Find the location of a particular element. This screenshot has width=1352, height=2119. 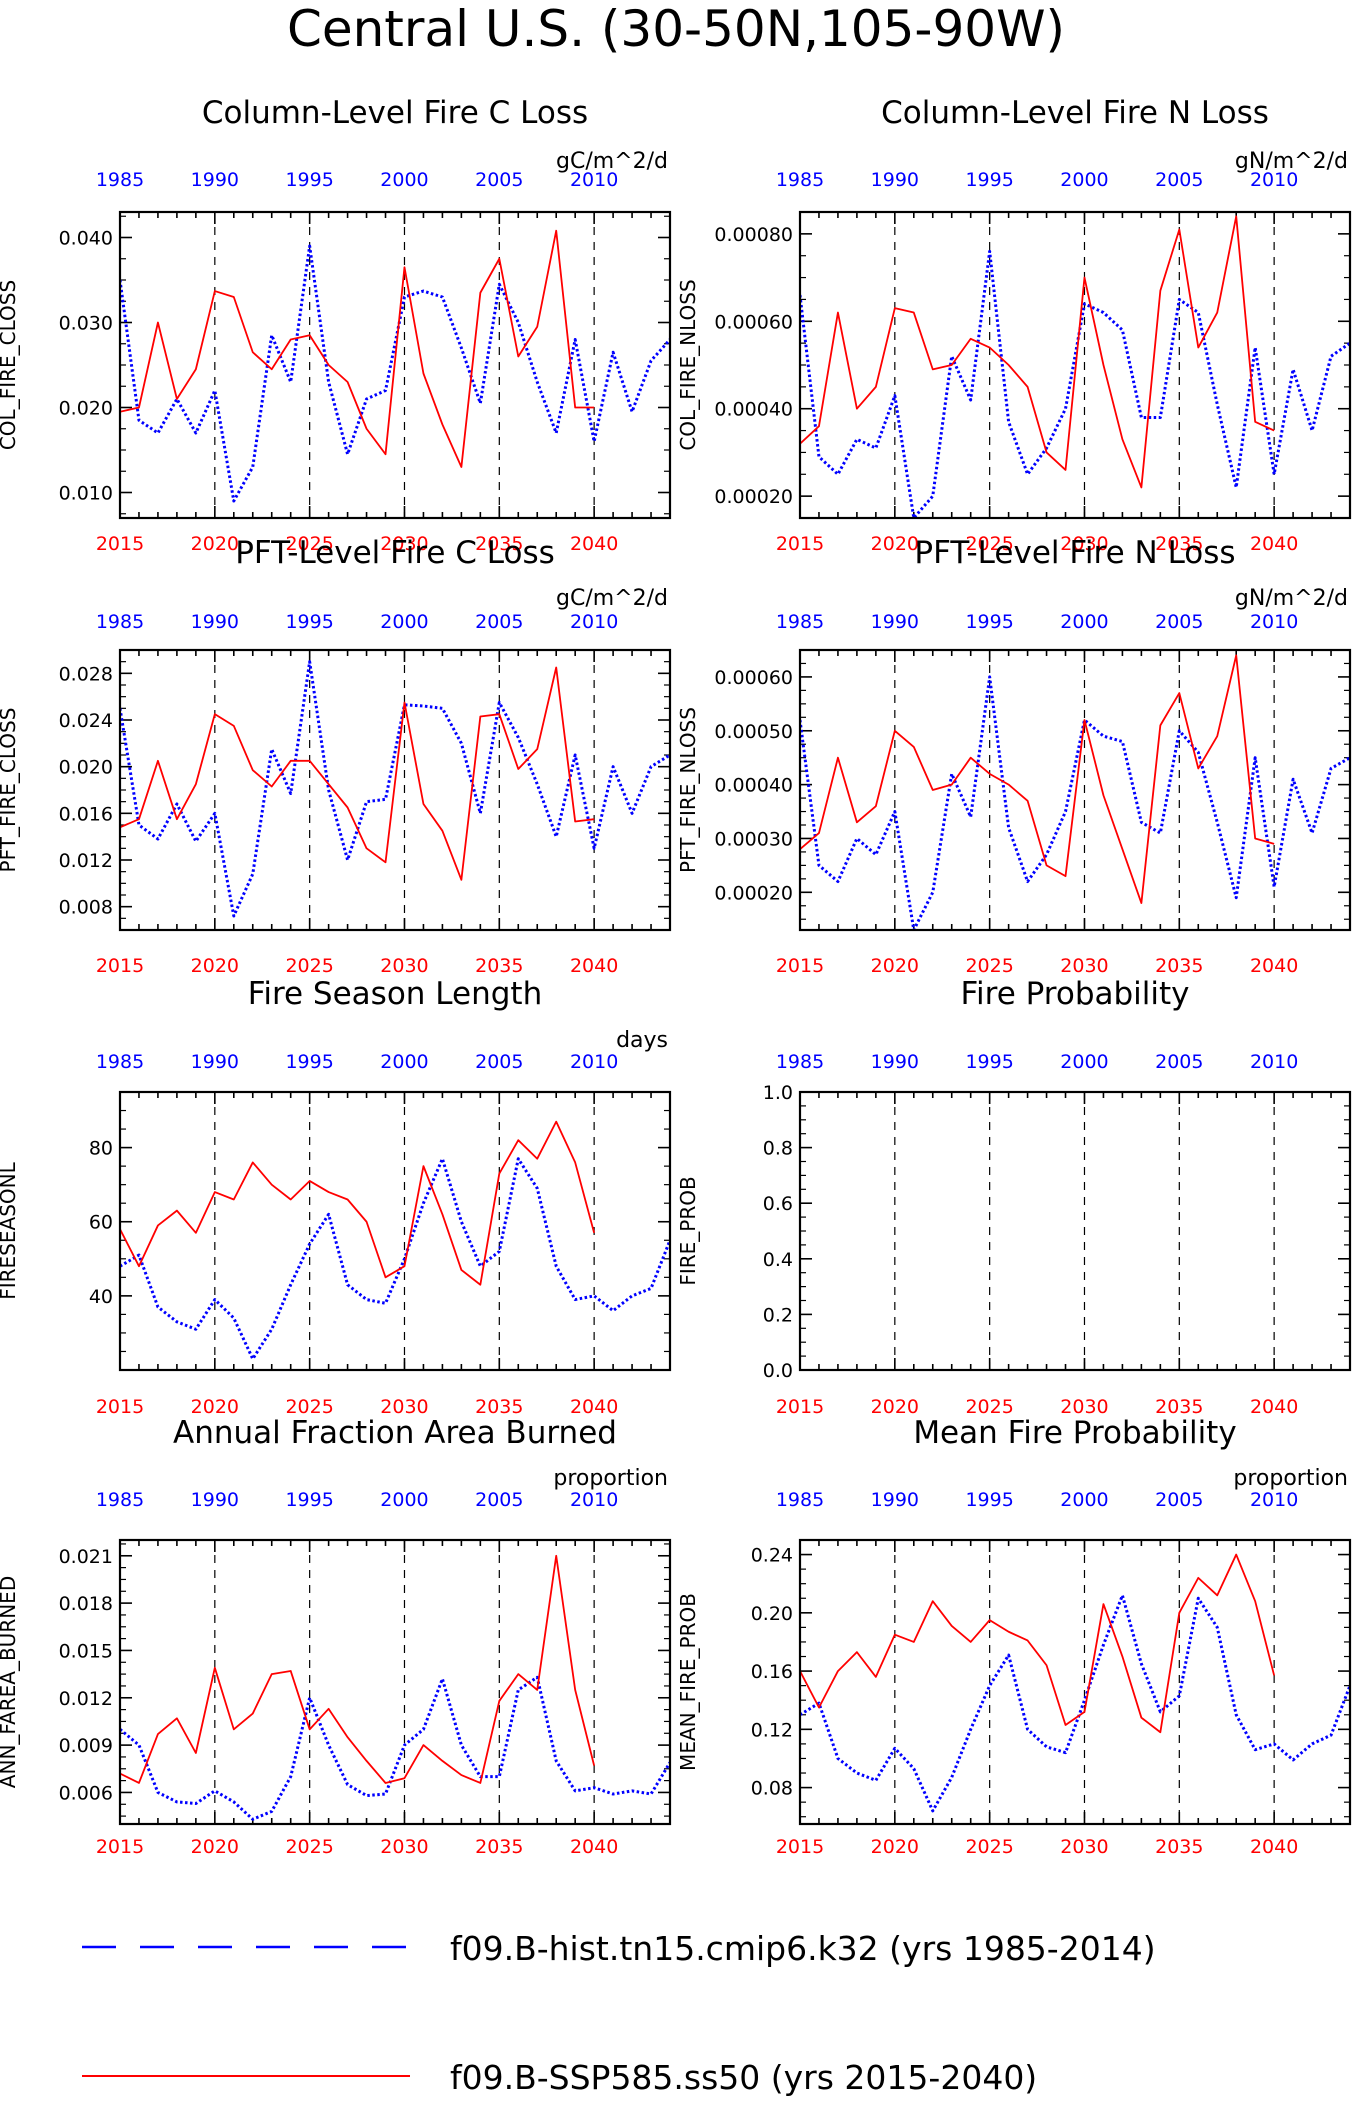

y-tick-label: 0.006 is located at coordinates (86, 1793).